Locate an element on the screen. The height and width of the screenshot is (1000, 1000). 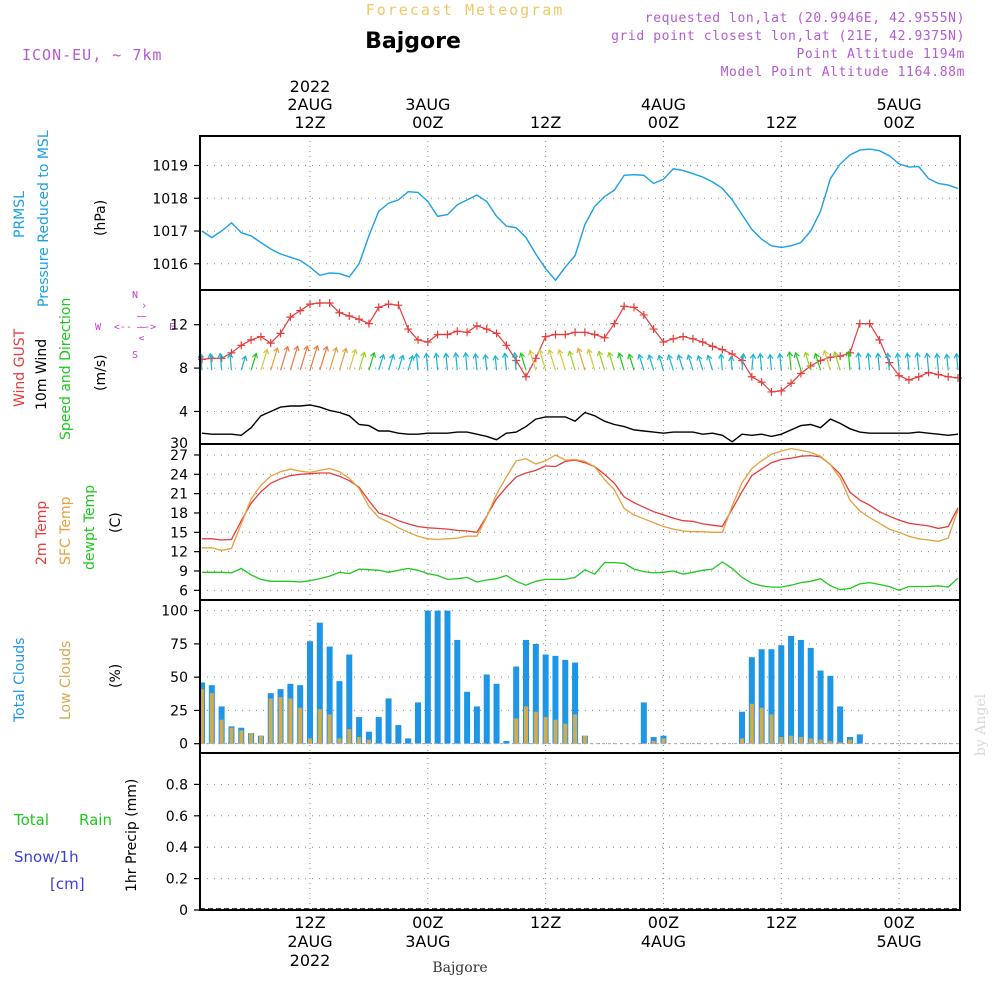
top-tick-label: 12Z is located at coordinates (545, 122).